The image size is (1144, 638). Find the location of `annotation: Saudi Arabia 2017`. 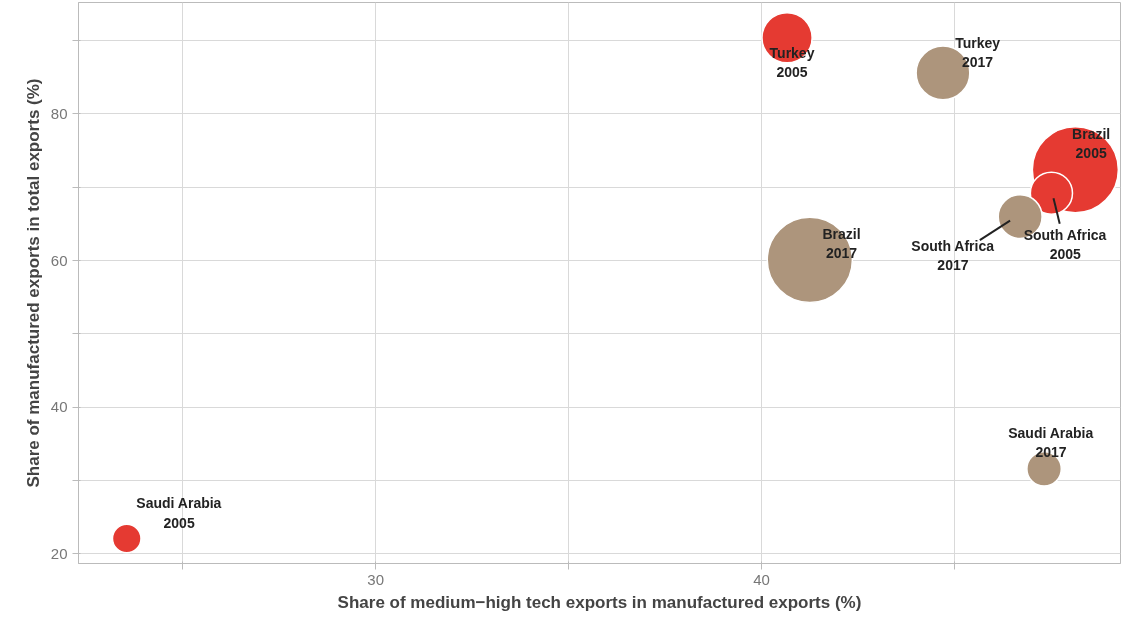

annotation: Saudi Arabia 2017 is located at coordinates (1051, 442).